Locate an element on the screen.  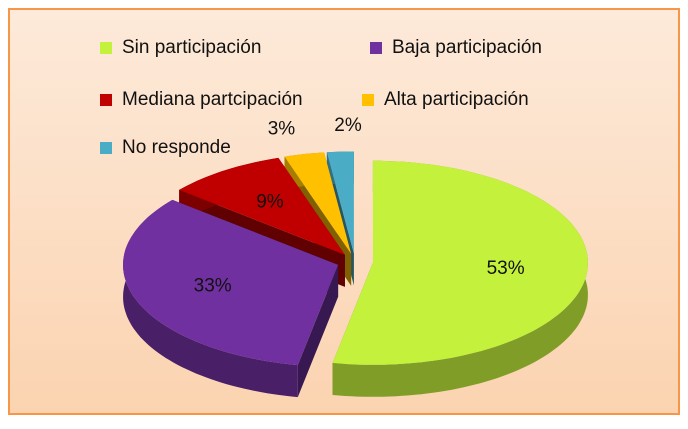
pie-slice is located at coordinates (231, 298).